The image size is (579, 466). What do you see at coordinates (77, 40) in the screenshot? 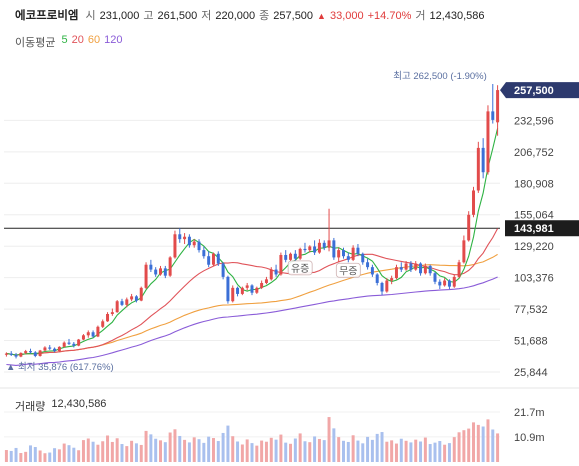
I see `ma-legend-20: 20` at bounding box center [77, 40].